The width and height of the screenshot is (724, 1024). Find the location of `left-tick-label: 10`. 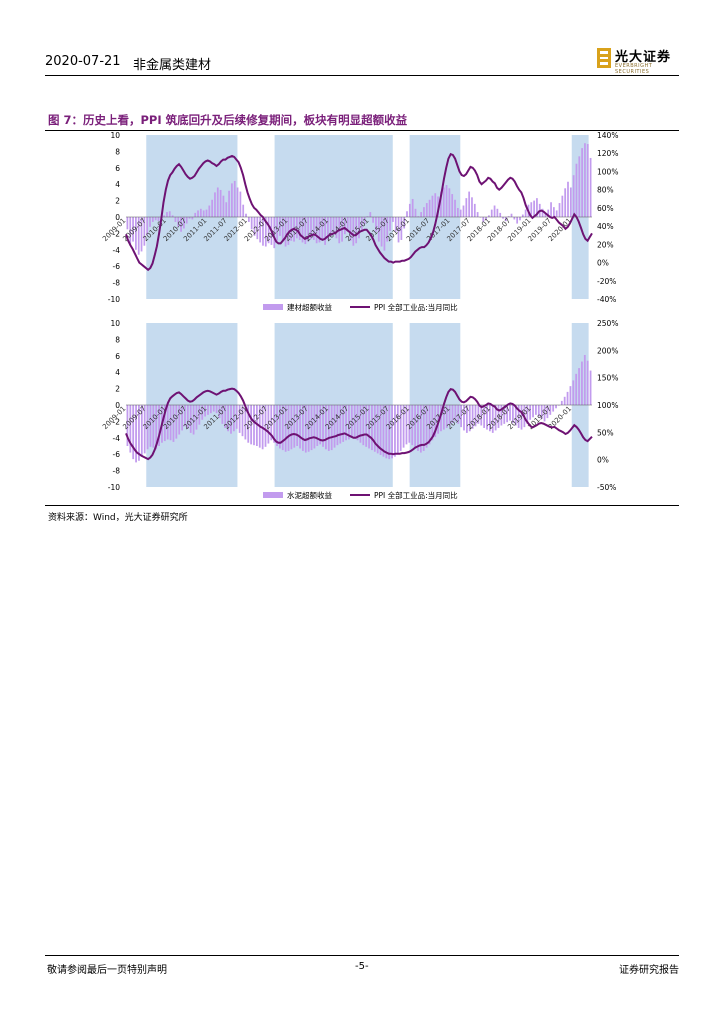

left-tick-label: 10 is located at coordinates (115, 324).